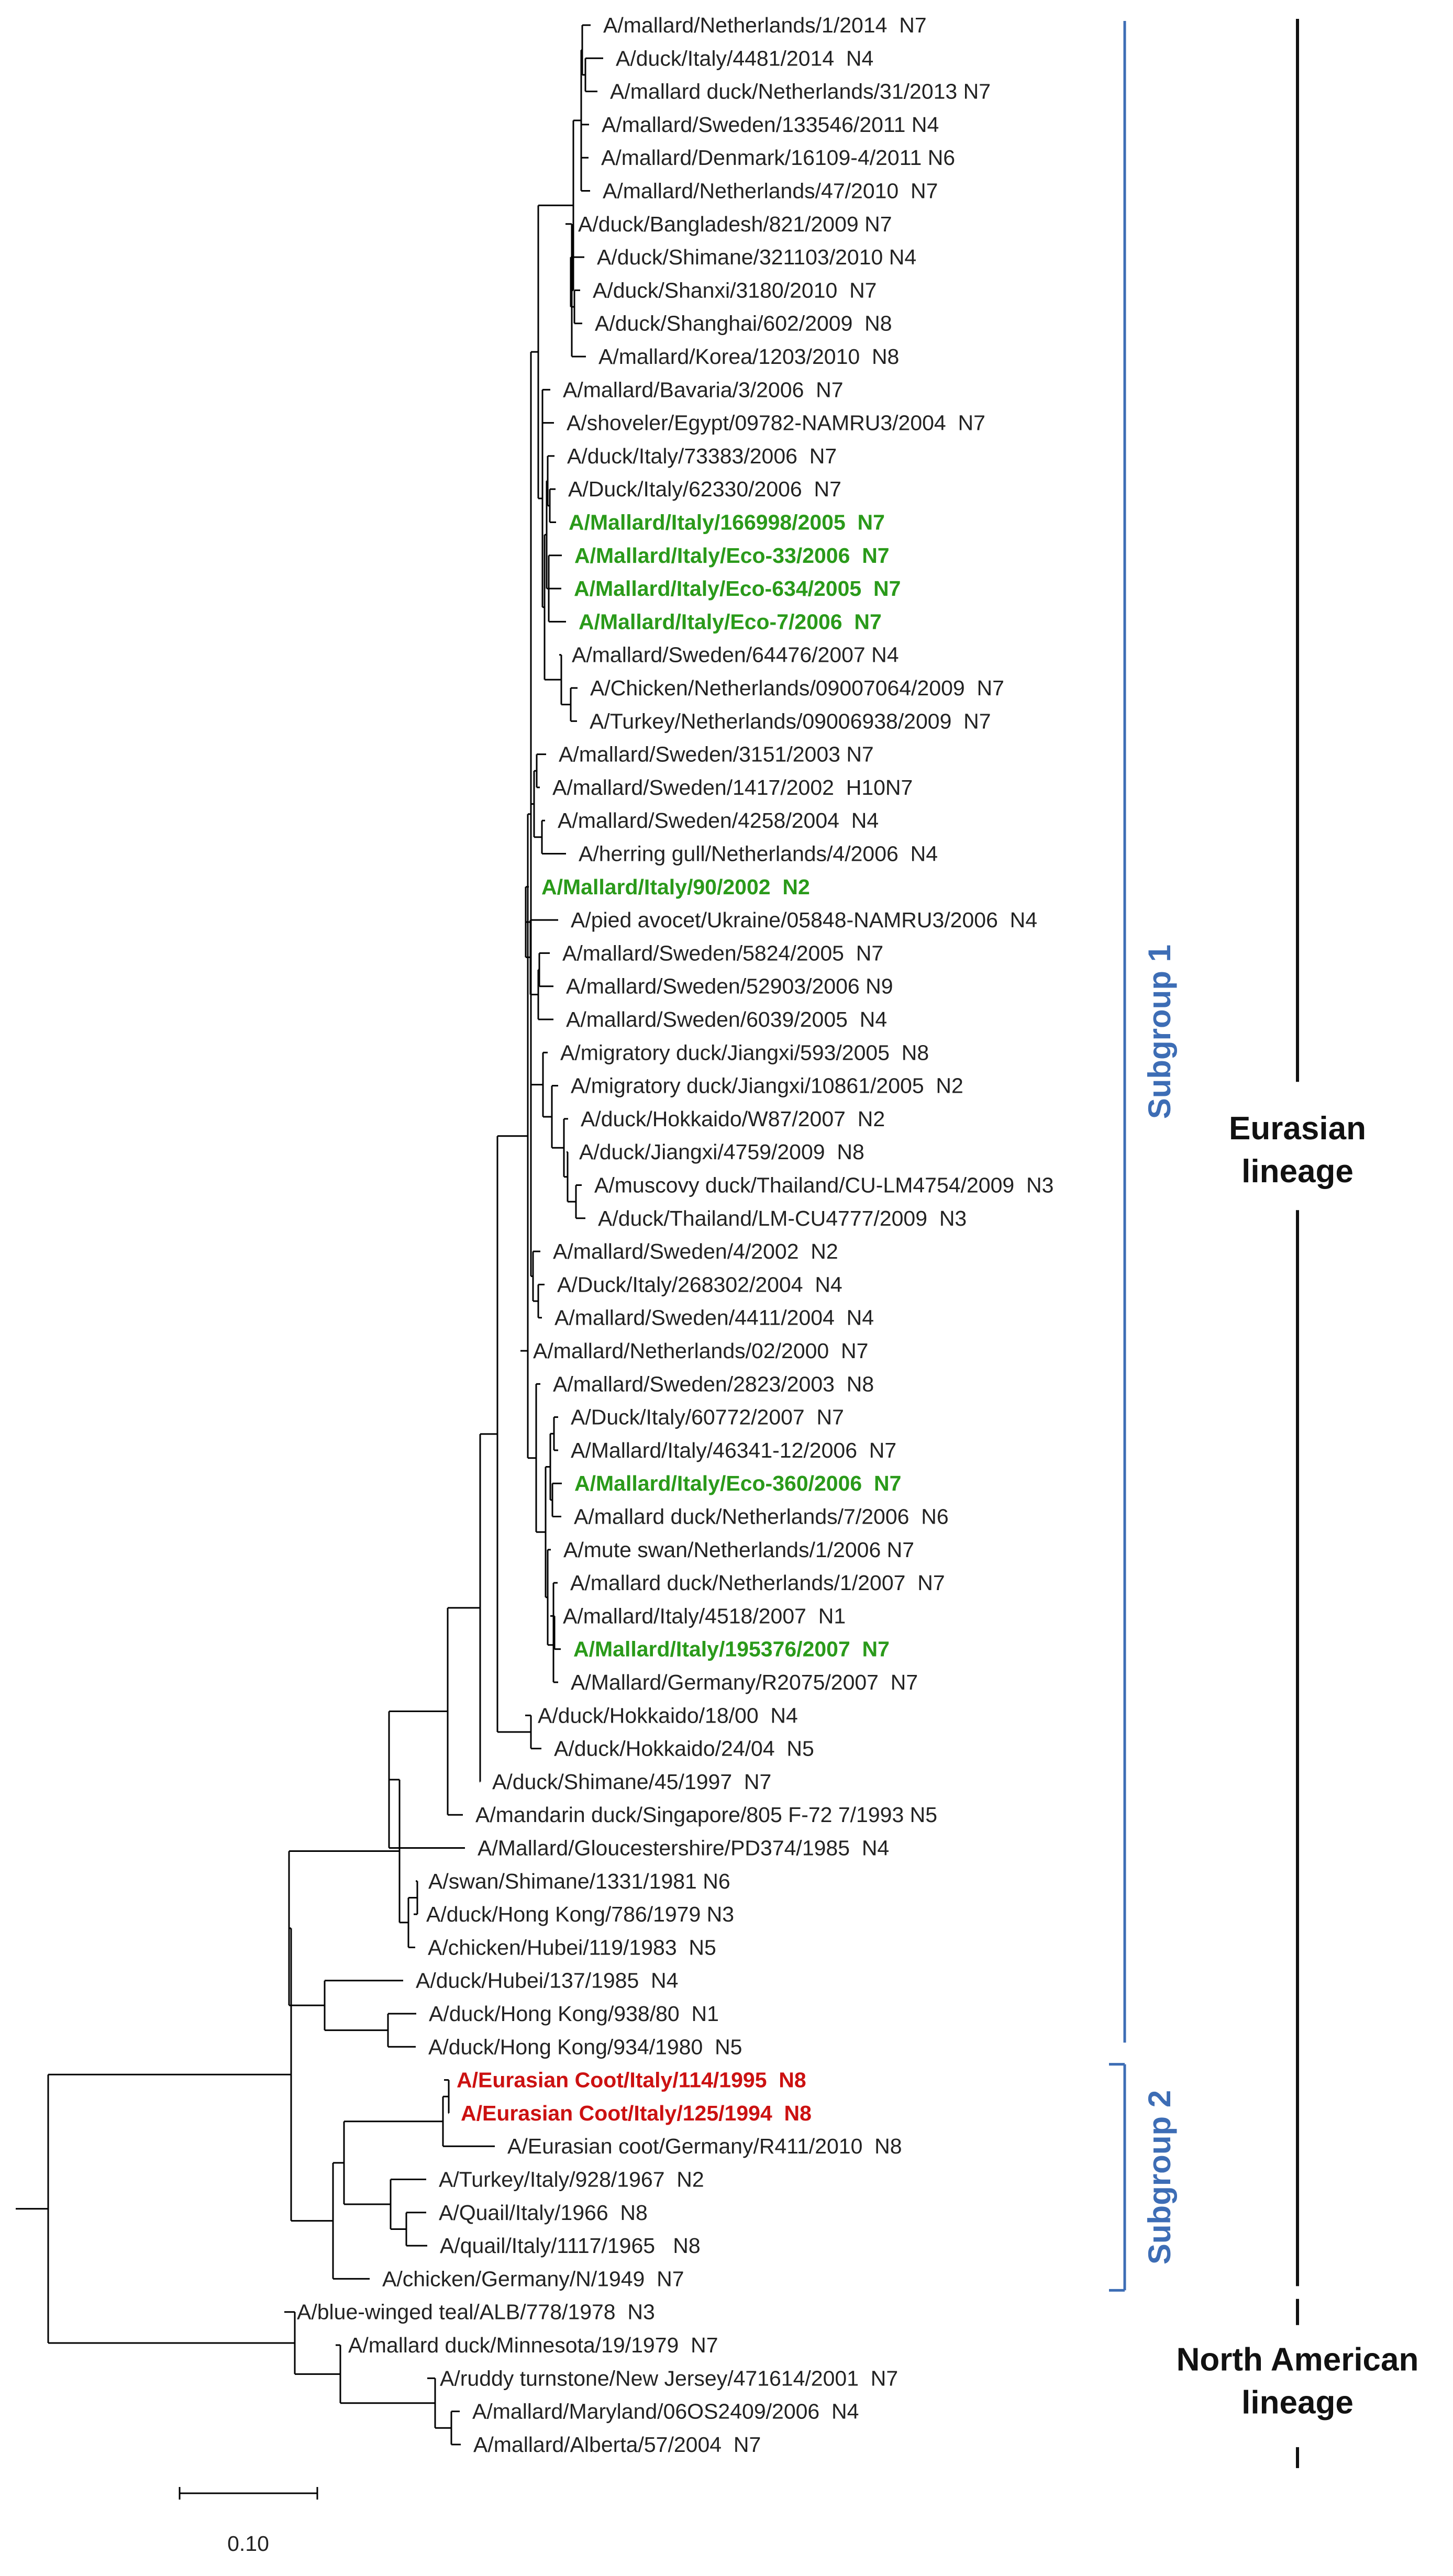 The image size is (1453, 2576). I want to click on taxon-label: A/mallard/Alberta/57/2004 N7, so click(617, 2445).